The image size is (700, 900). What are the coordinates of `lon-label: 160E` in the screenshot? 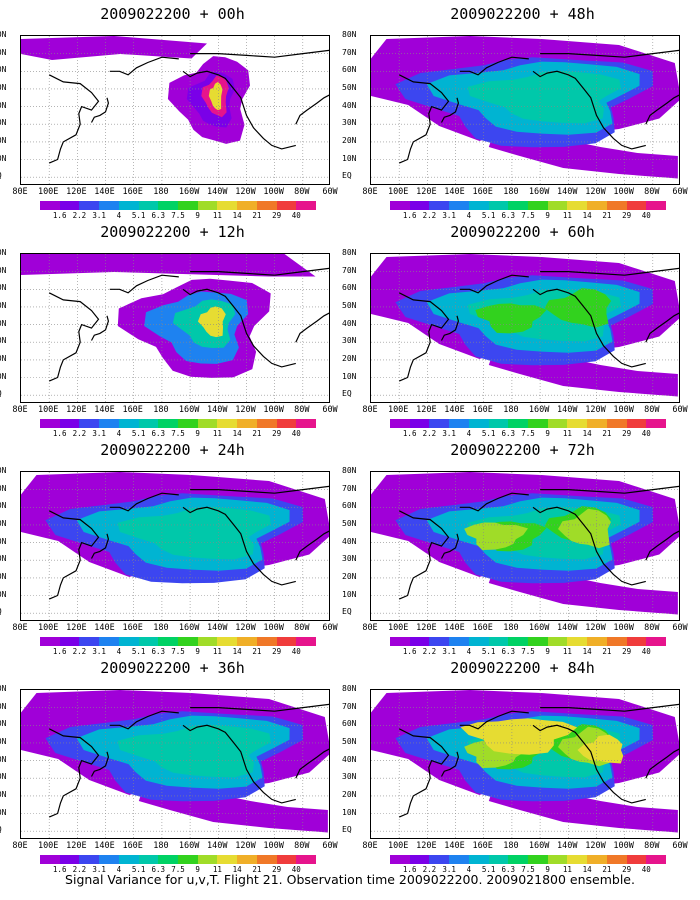 It's located at (132, 846).